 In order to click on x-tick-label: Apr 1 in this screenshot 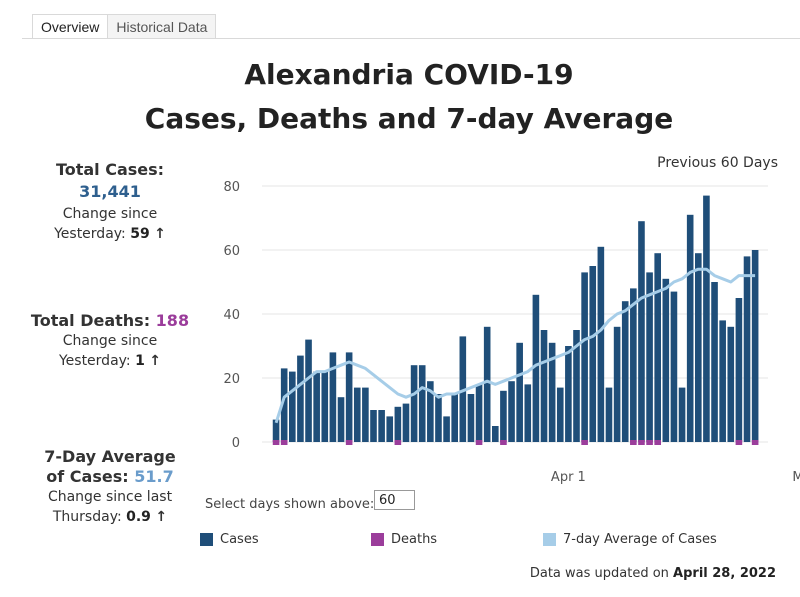, I will do `click(568, 477)`.